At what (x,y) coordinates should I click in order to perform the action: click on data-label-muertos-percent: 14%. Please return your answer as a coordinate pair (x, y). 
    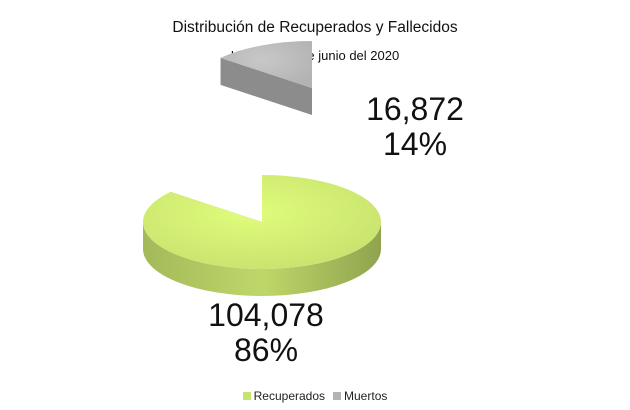
    Looking at the image, I should click on (415, 144).